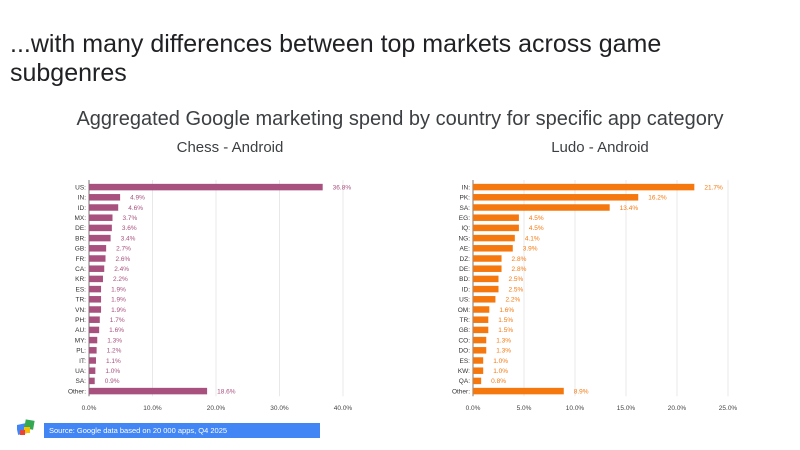 The height and width of the screenshot is (450, 800). What do you see at coordinates (505, 330) in the screenshot?
I see `data-label: 1.5%` at bounding box center [505, 330].